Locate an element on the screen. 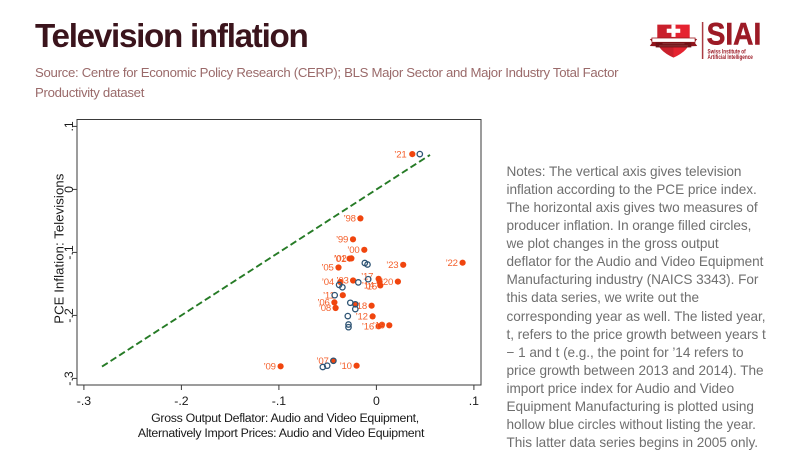  svg-text: ’04 is located at coordinates (328, 282).